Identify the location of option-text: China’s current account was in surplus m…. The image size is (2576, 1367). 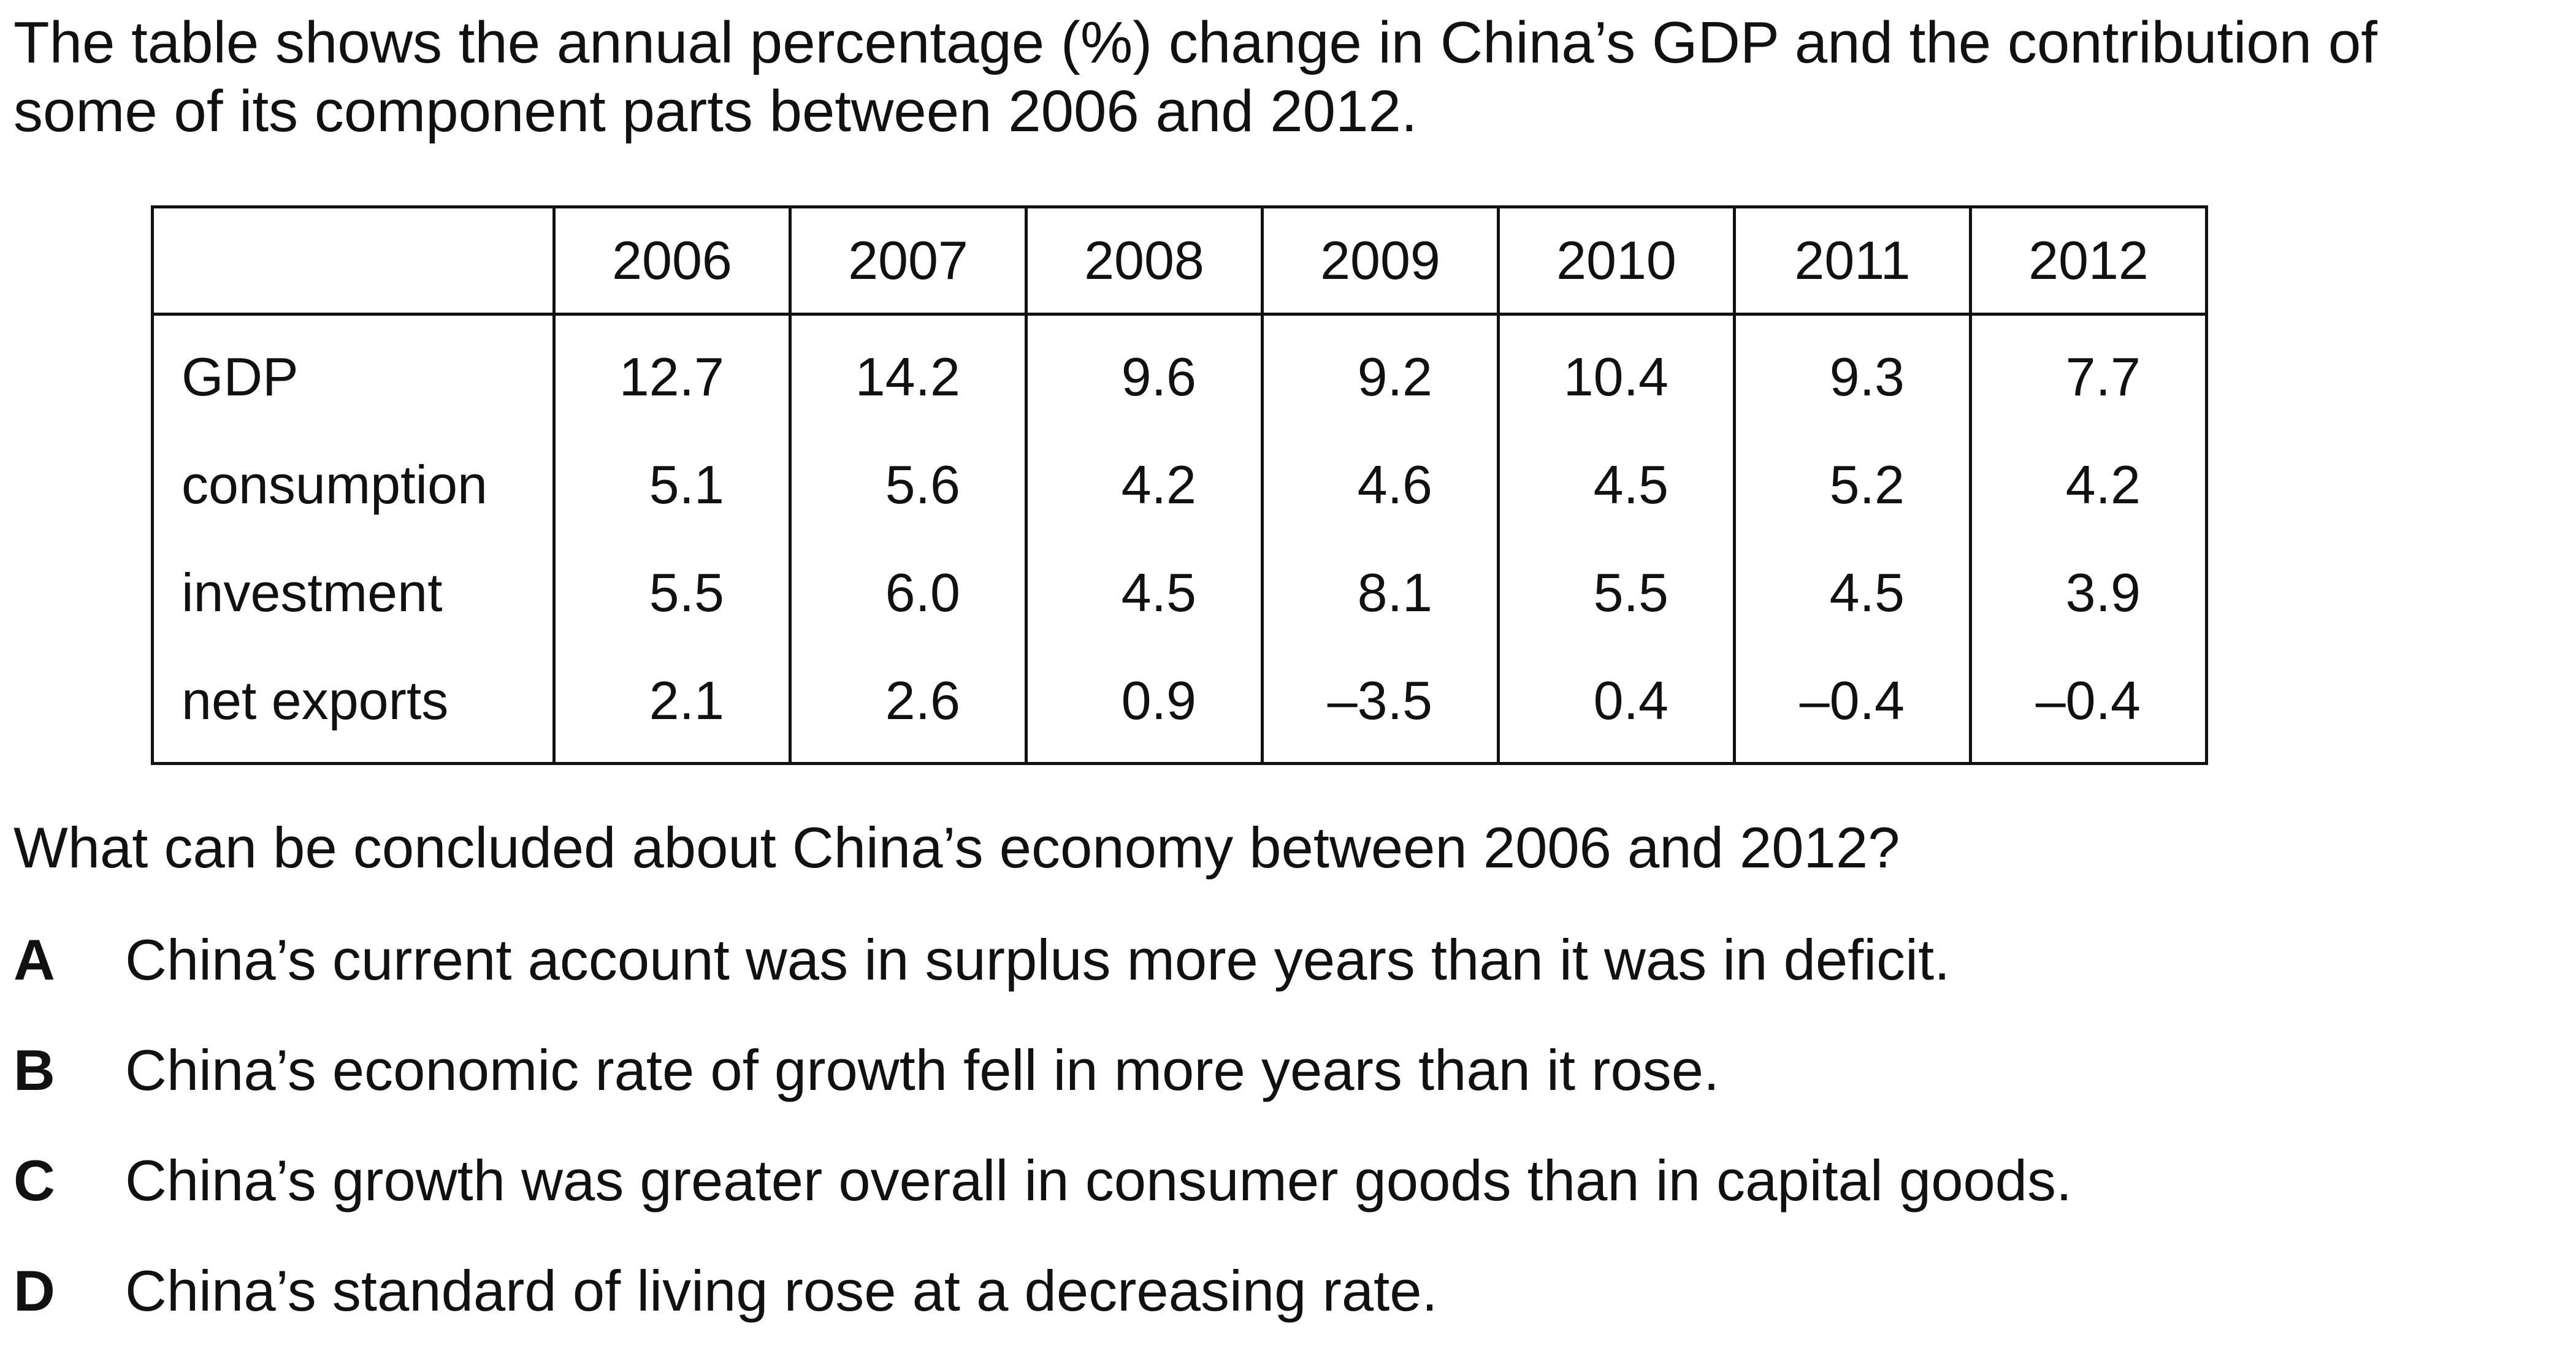
(1038, 959).